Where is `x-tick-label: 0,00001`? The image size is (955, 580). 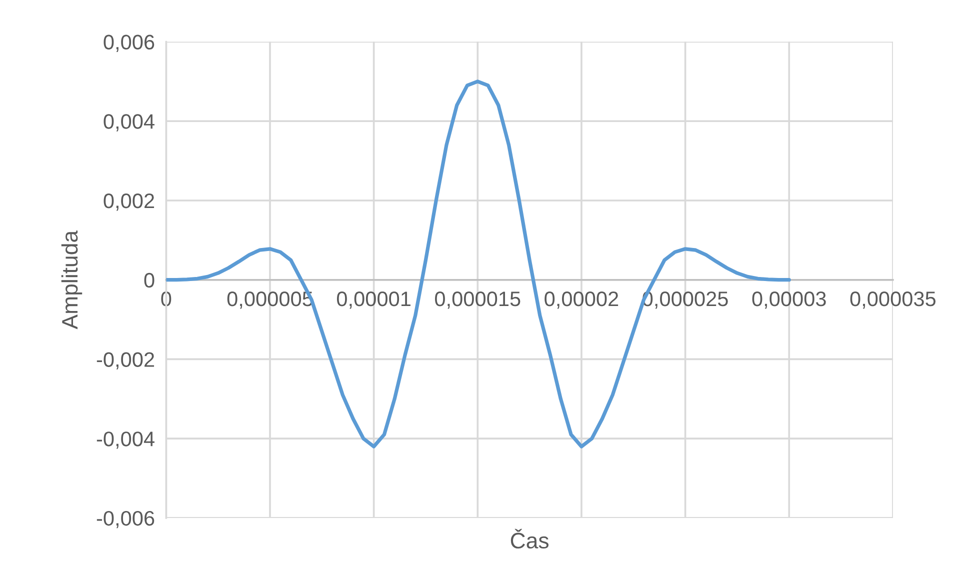
x-tick-label: 0,00001 is located at coordinates (373, 300).